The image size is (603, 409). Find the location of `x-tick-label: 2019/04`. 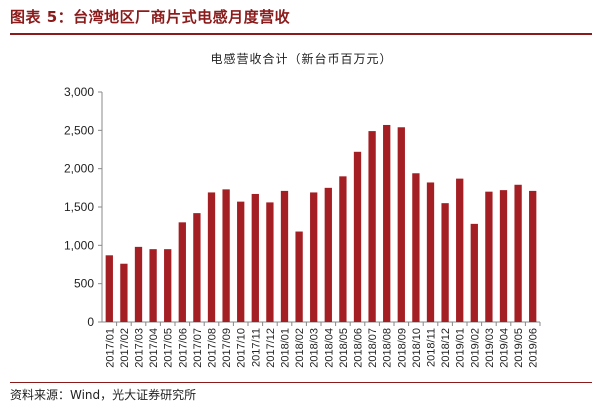

x-tick-label: 2019/04 is located at coordinates (505, 348).